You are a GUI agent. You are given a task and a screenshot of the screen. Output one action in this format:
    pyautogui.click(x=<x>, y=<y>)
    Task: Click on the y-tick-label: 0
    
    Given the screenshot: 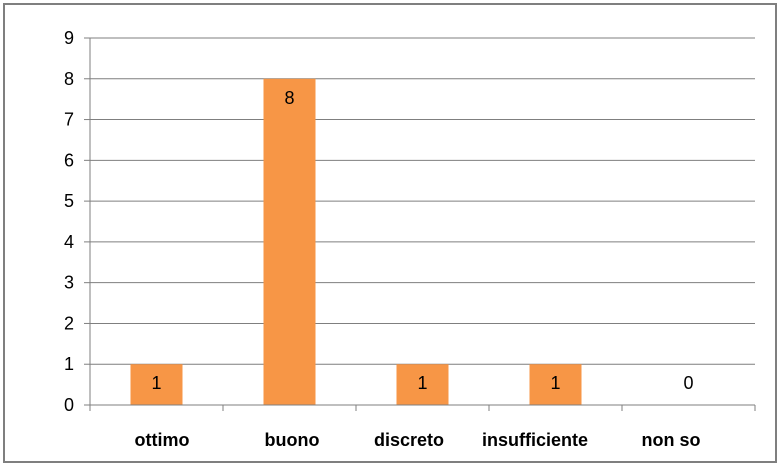 What is the action you would take?
    pyautogui.click(x=69, y=405)
    